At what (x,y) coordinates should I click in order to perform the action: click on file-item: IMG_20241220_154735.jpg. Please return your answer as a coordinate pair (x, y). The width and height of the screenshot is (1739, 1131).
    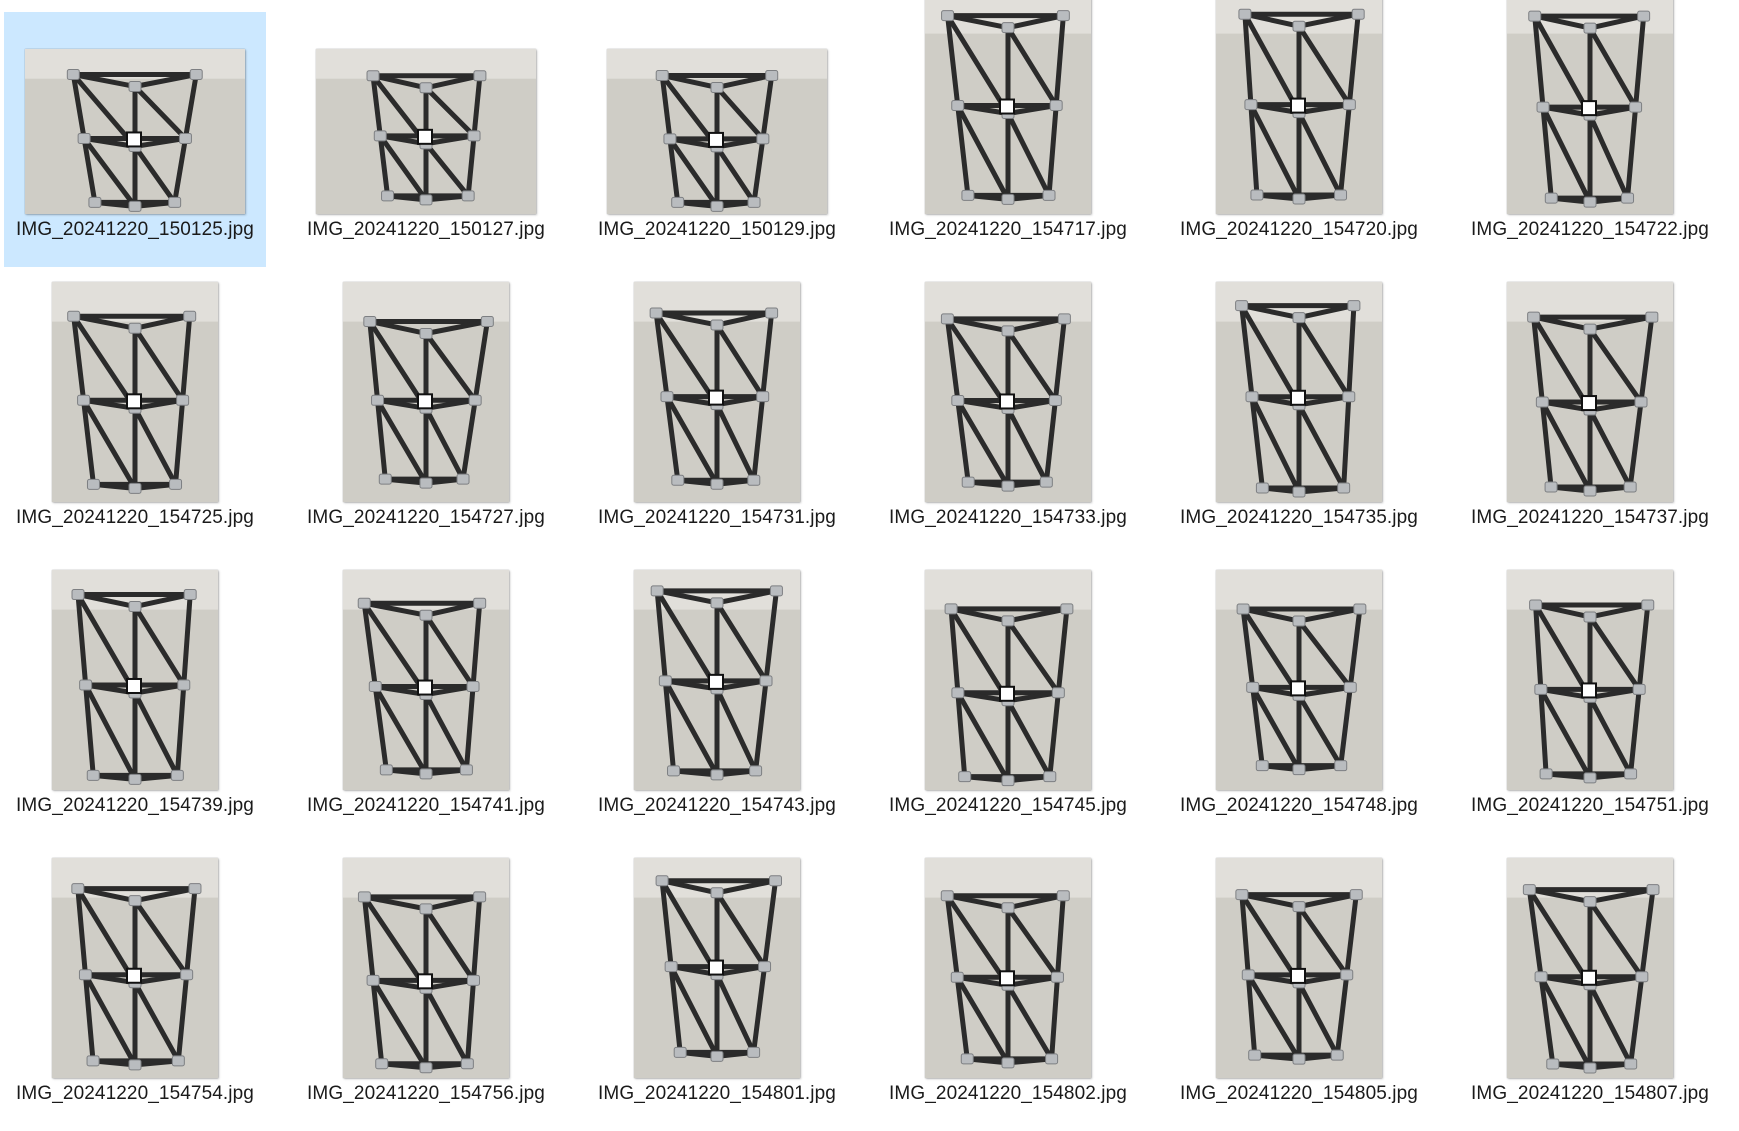
    Looking at the image, I should click on (1299, 418).